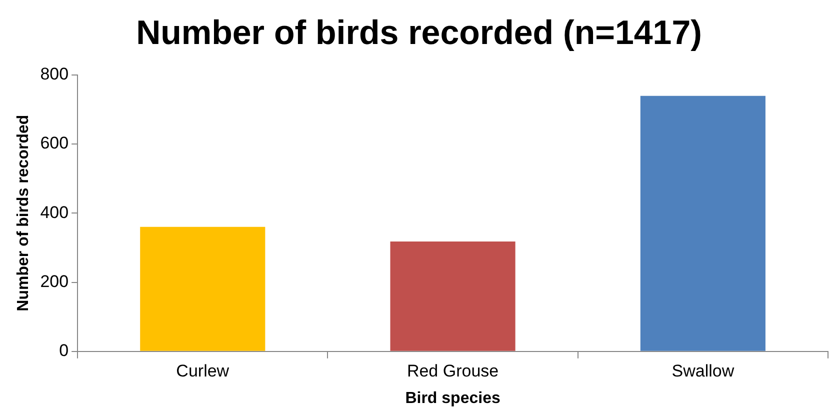  What do you see at coordinates (419, 33) in the screenshot?
I see `chart-title: Number of birds recorded (n=1417)` at bounding box center [419, 33].